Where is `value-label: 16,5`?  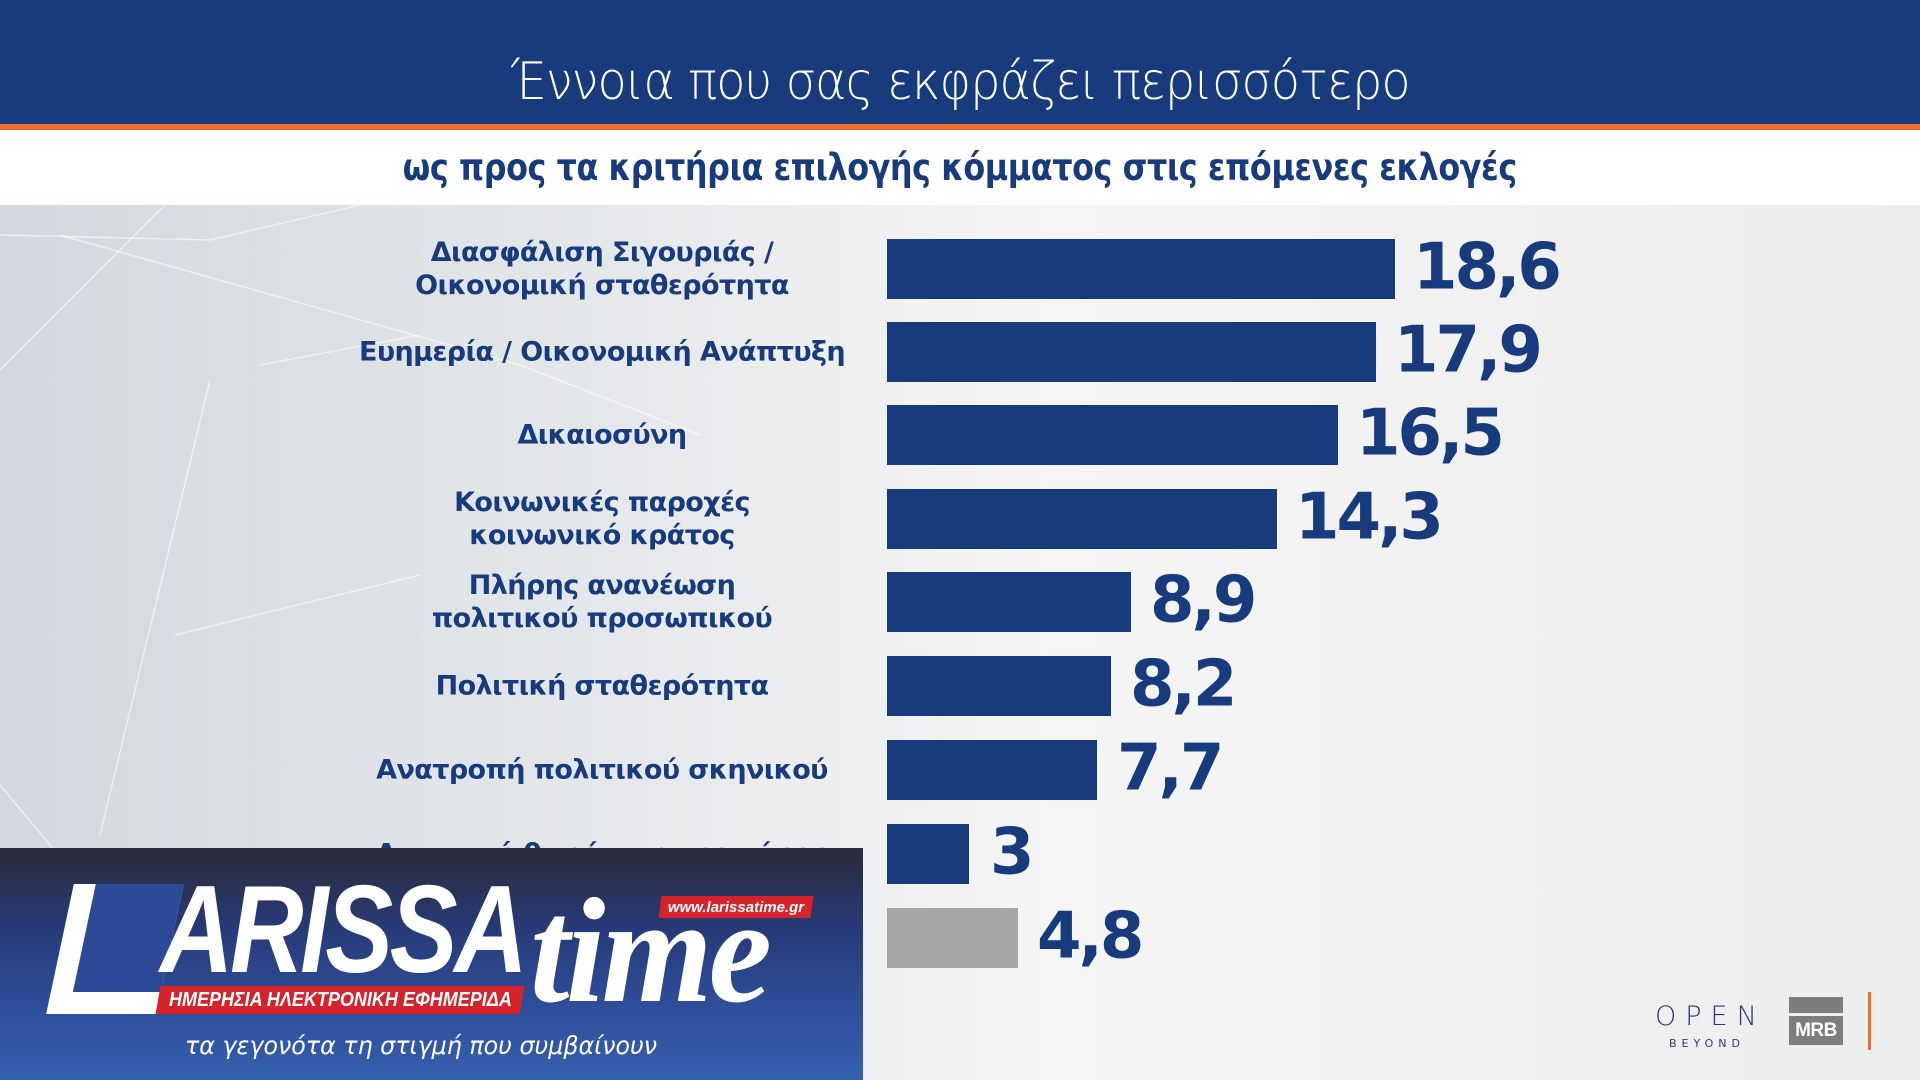
value-label: 16,5 is located at coordinates (1430, 433).